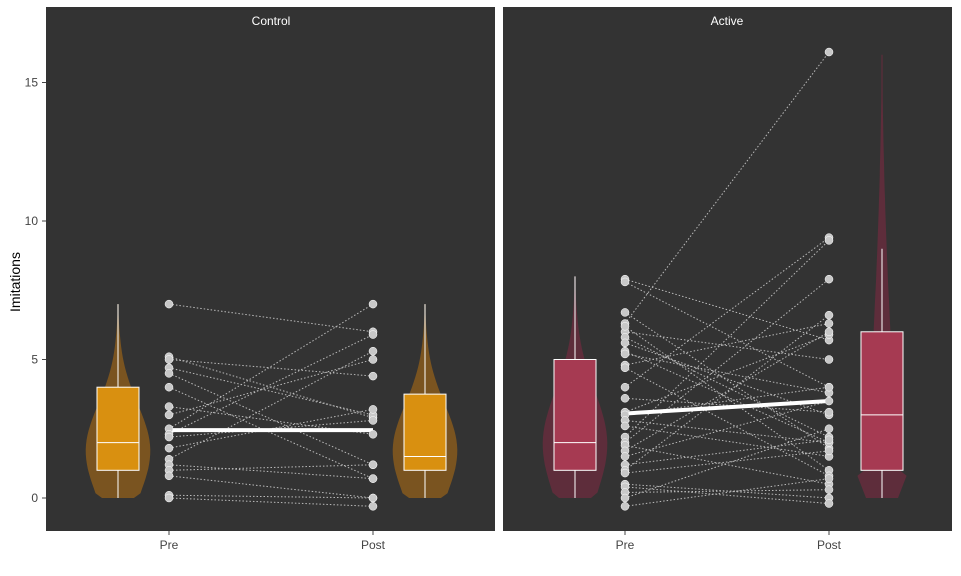  I want to click on panel-control-marks, so click(271, 405).